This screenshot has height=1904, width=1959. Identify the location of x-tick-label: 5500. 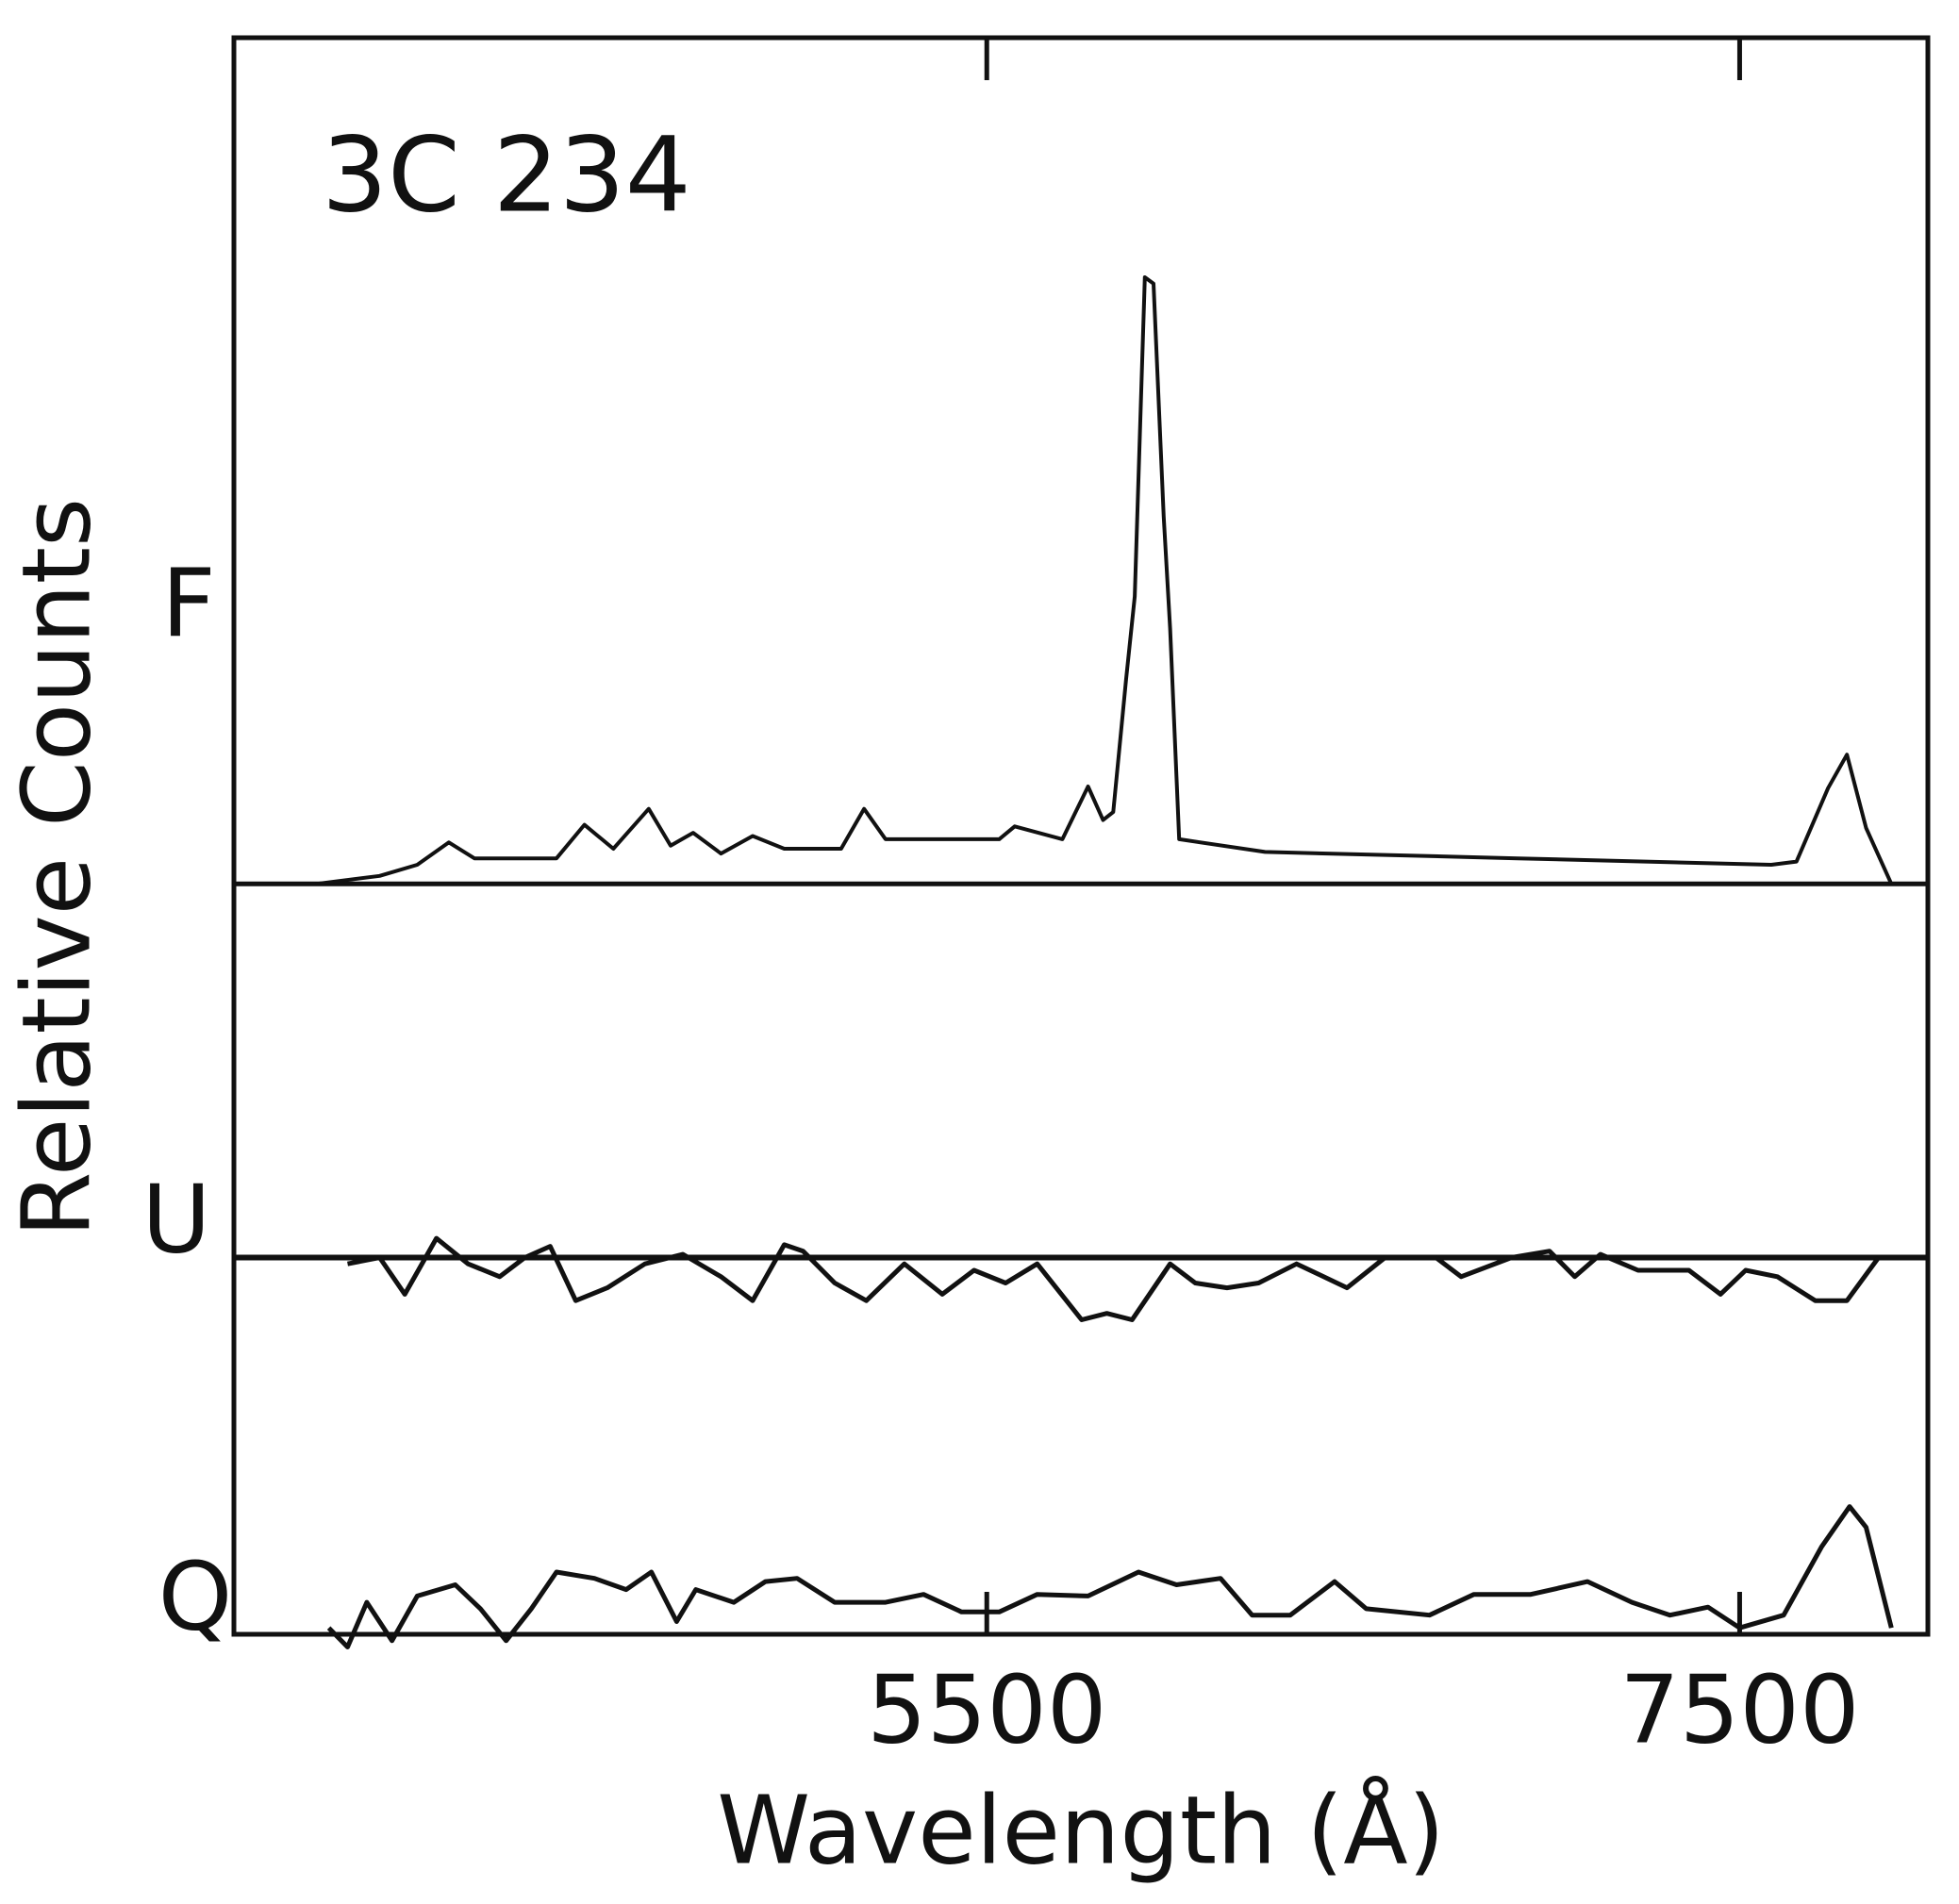
(987, 1709).